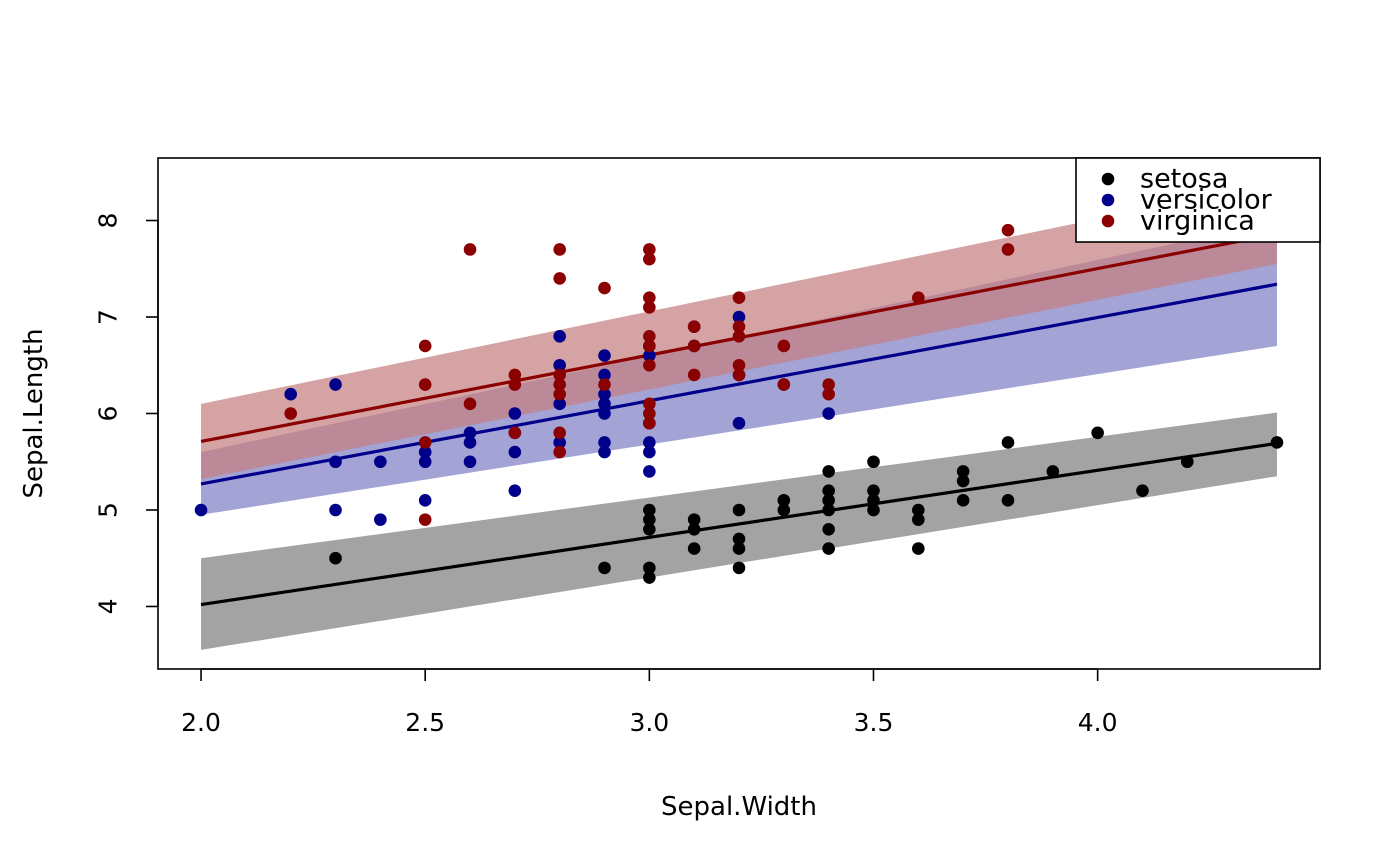 The height and width of the screenshot is (866, 1400). What do you see at coordinates (739, 807) in the screenshot?
I see `x-axis-title: Sepal.Width` at bounding box center [739, 807].